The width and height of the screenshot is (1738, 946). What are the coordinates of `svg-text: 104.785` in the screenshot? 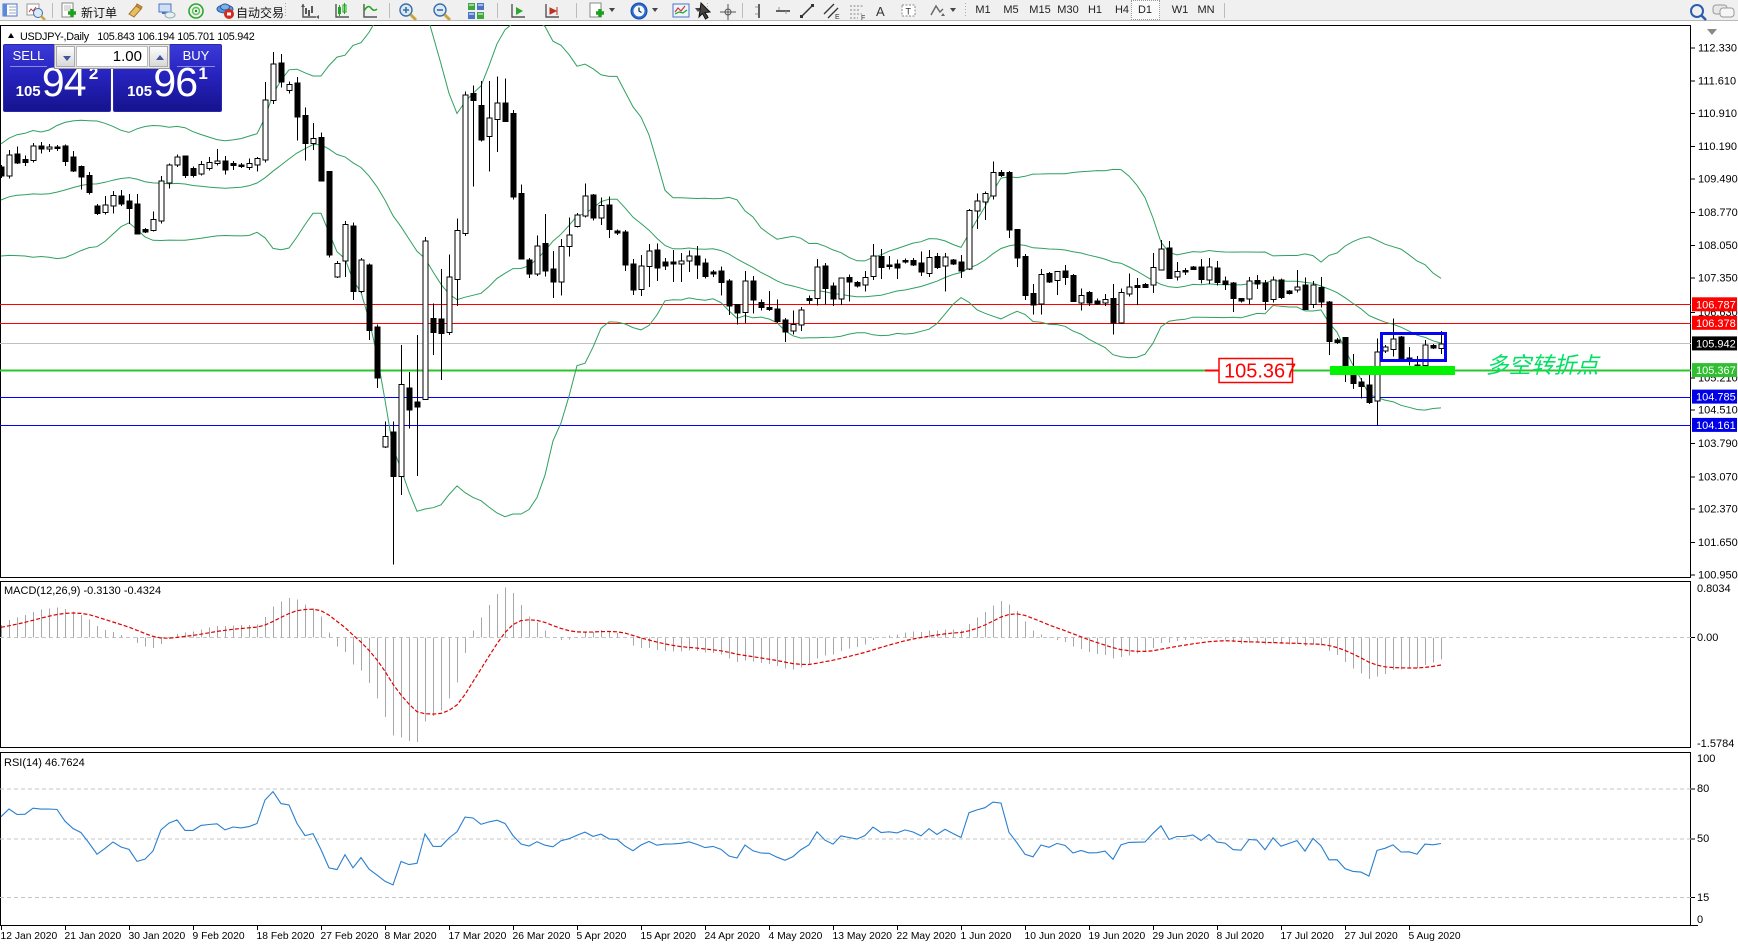 It's located at (1716, 398).